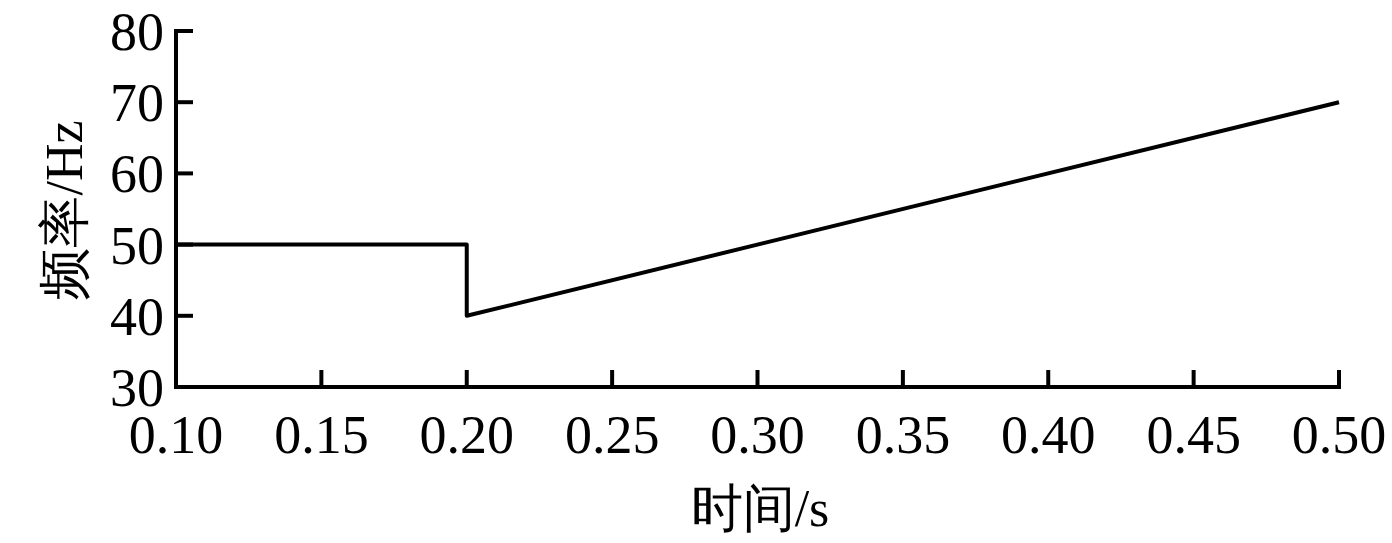 This screenshot has height=543, width=1392. I want to click on y-axis-title: 频率/Hz, so click(64, 210).